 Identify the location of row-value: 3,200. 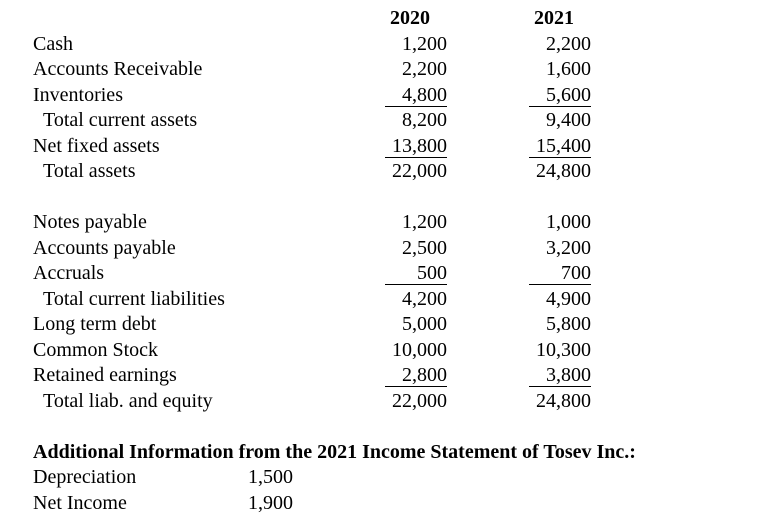
(568, 247).